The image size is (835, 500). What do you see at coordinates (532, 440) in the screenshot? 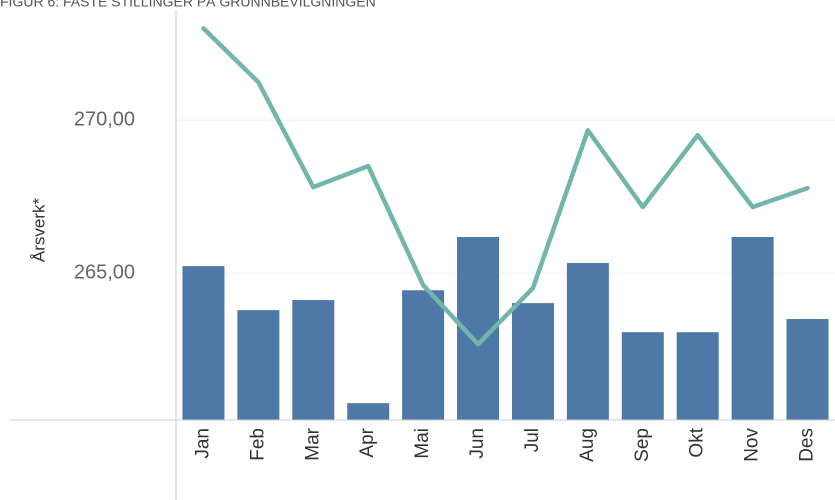
I see `x-tick-label: Jul` at bounding box center [532, 440].